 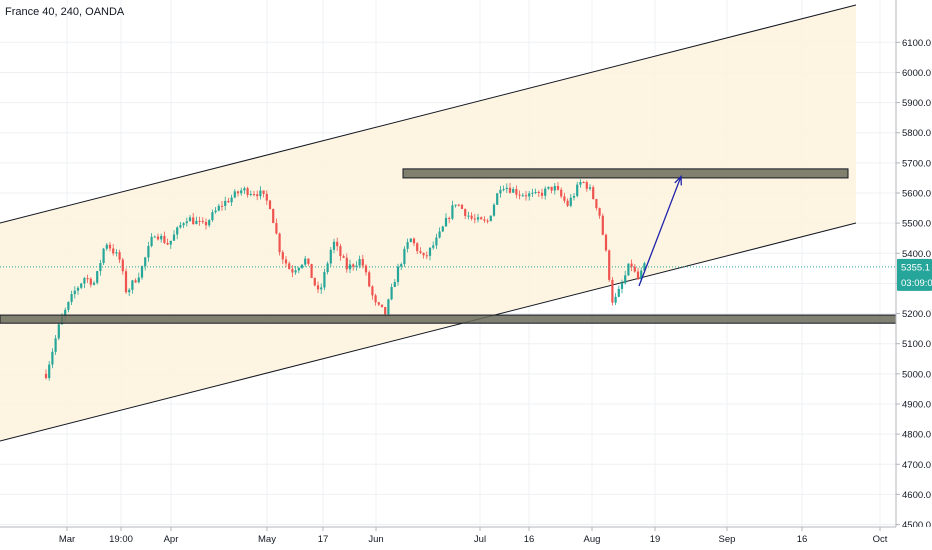 What do you see at coordinates (915, 267) in the screenshot?
I see `price-badge-value: 5355.1` at bounding box center [915, 267].